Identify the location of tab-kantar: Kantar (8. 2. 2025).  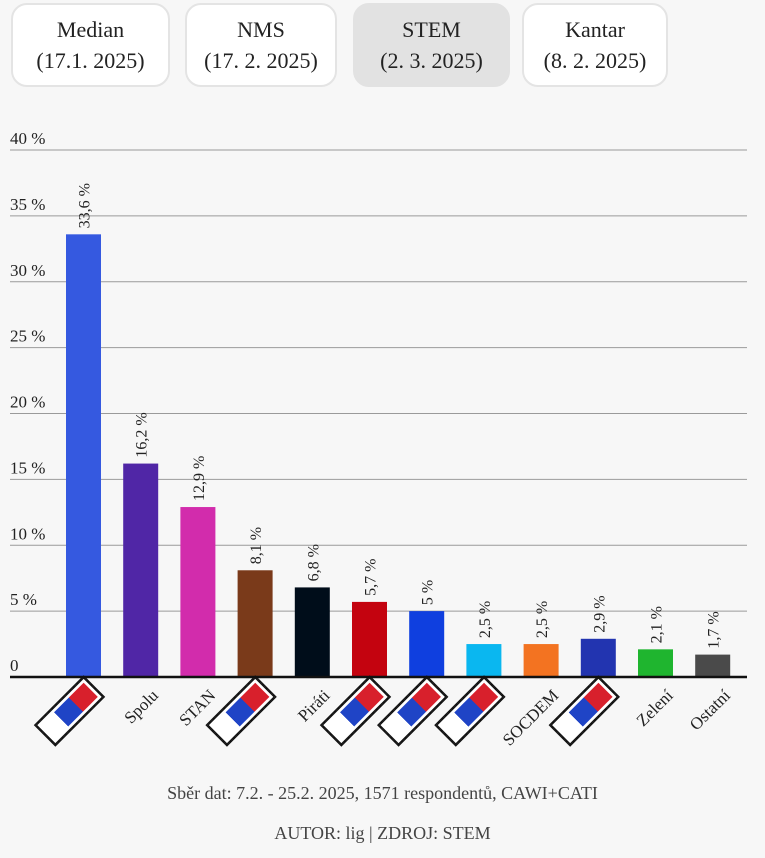
(595, 45).